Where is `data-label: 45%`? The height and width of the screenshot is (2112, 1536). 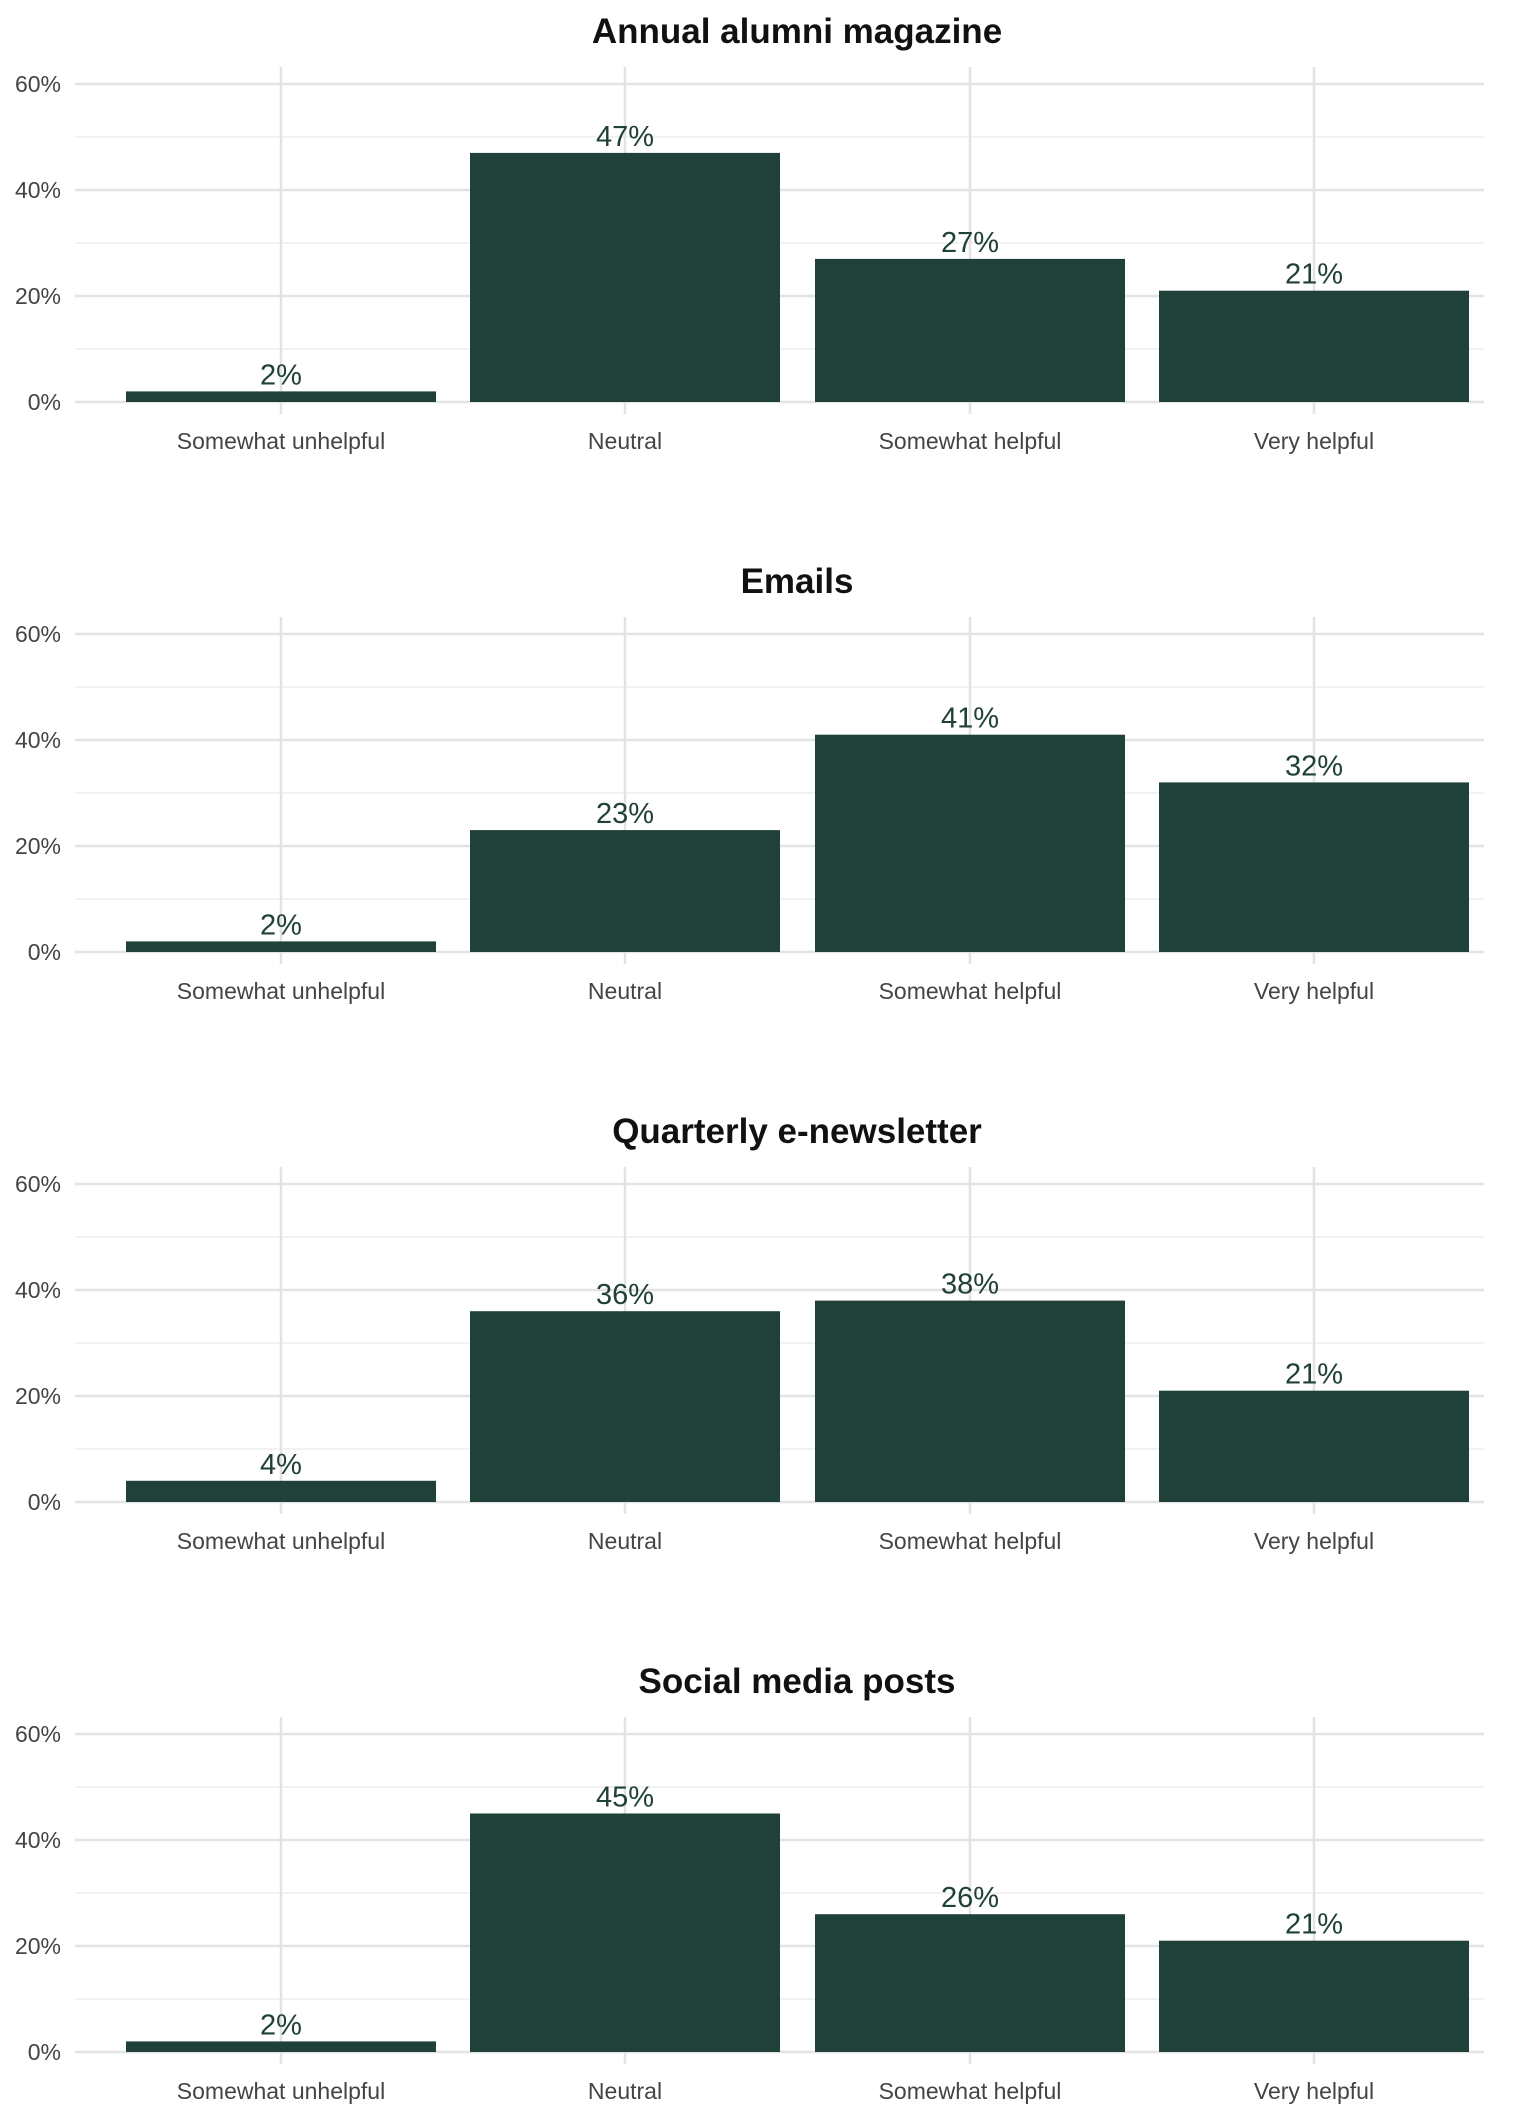
data-label: 45% is located at coordinates (625, 1798).